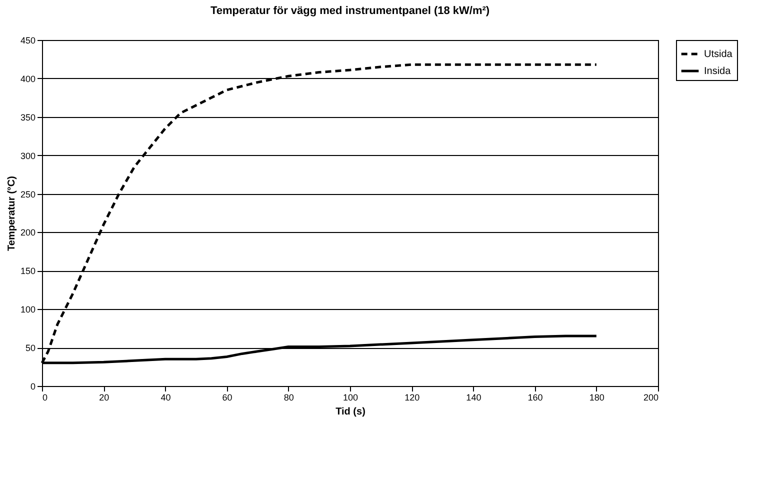  Describe the element at coordinates (30, 348) in the screenshot. I see `y-tick-label: 50` at that location.